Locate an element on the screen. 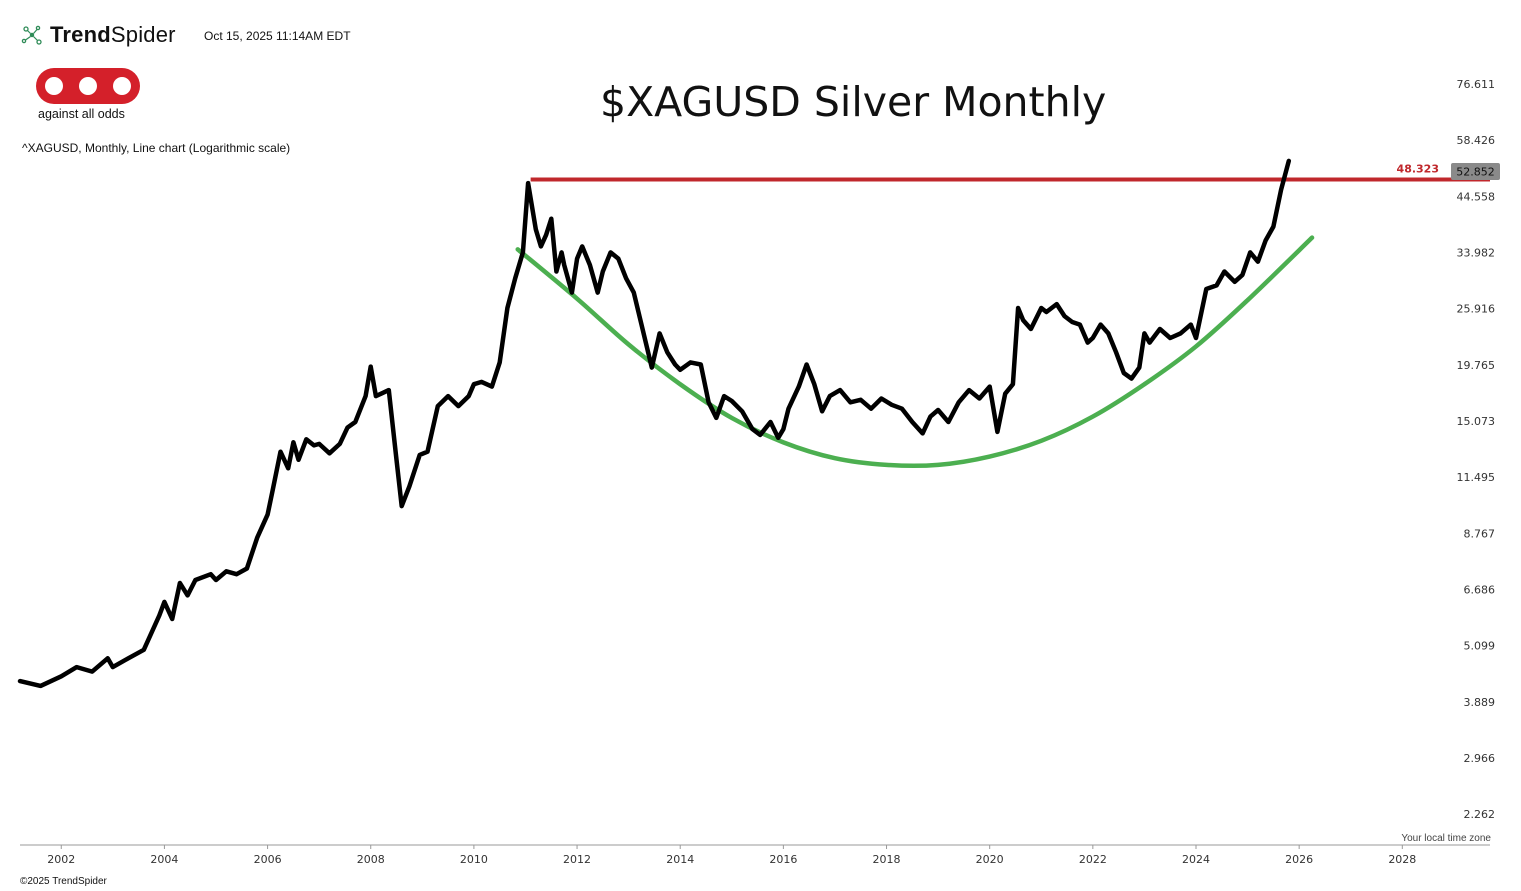 This screenshot has width=1521, height=891. y-tick-label: 11.495 is located at coordinates (1476, 477).